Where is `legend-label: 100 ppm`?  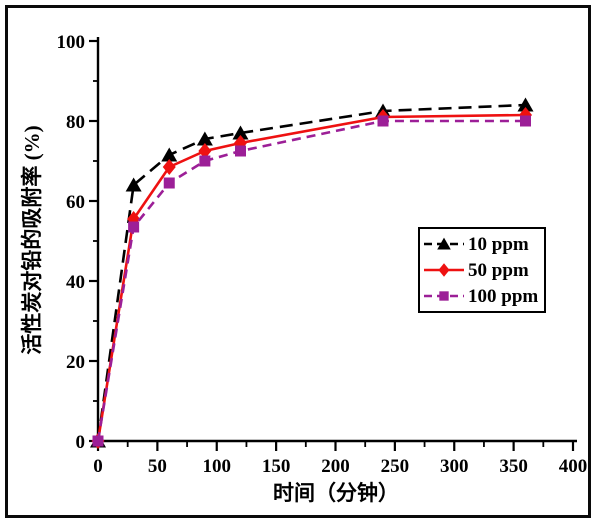 legend-label: 100 ppm is located at coordinates (503, 296).